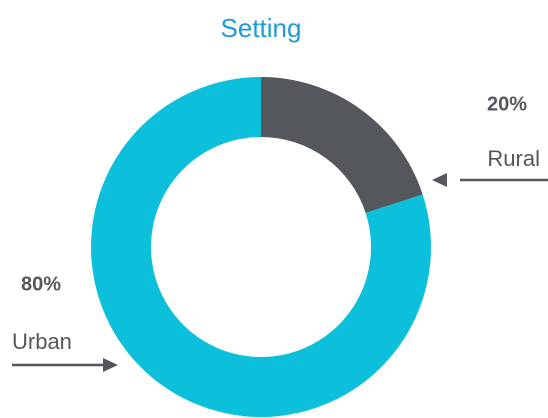 Image resolution: width=548 pixels, height=418 pixels. I want to click on slice, so click(342, 145).